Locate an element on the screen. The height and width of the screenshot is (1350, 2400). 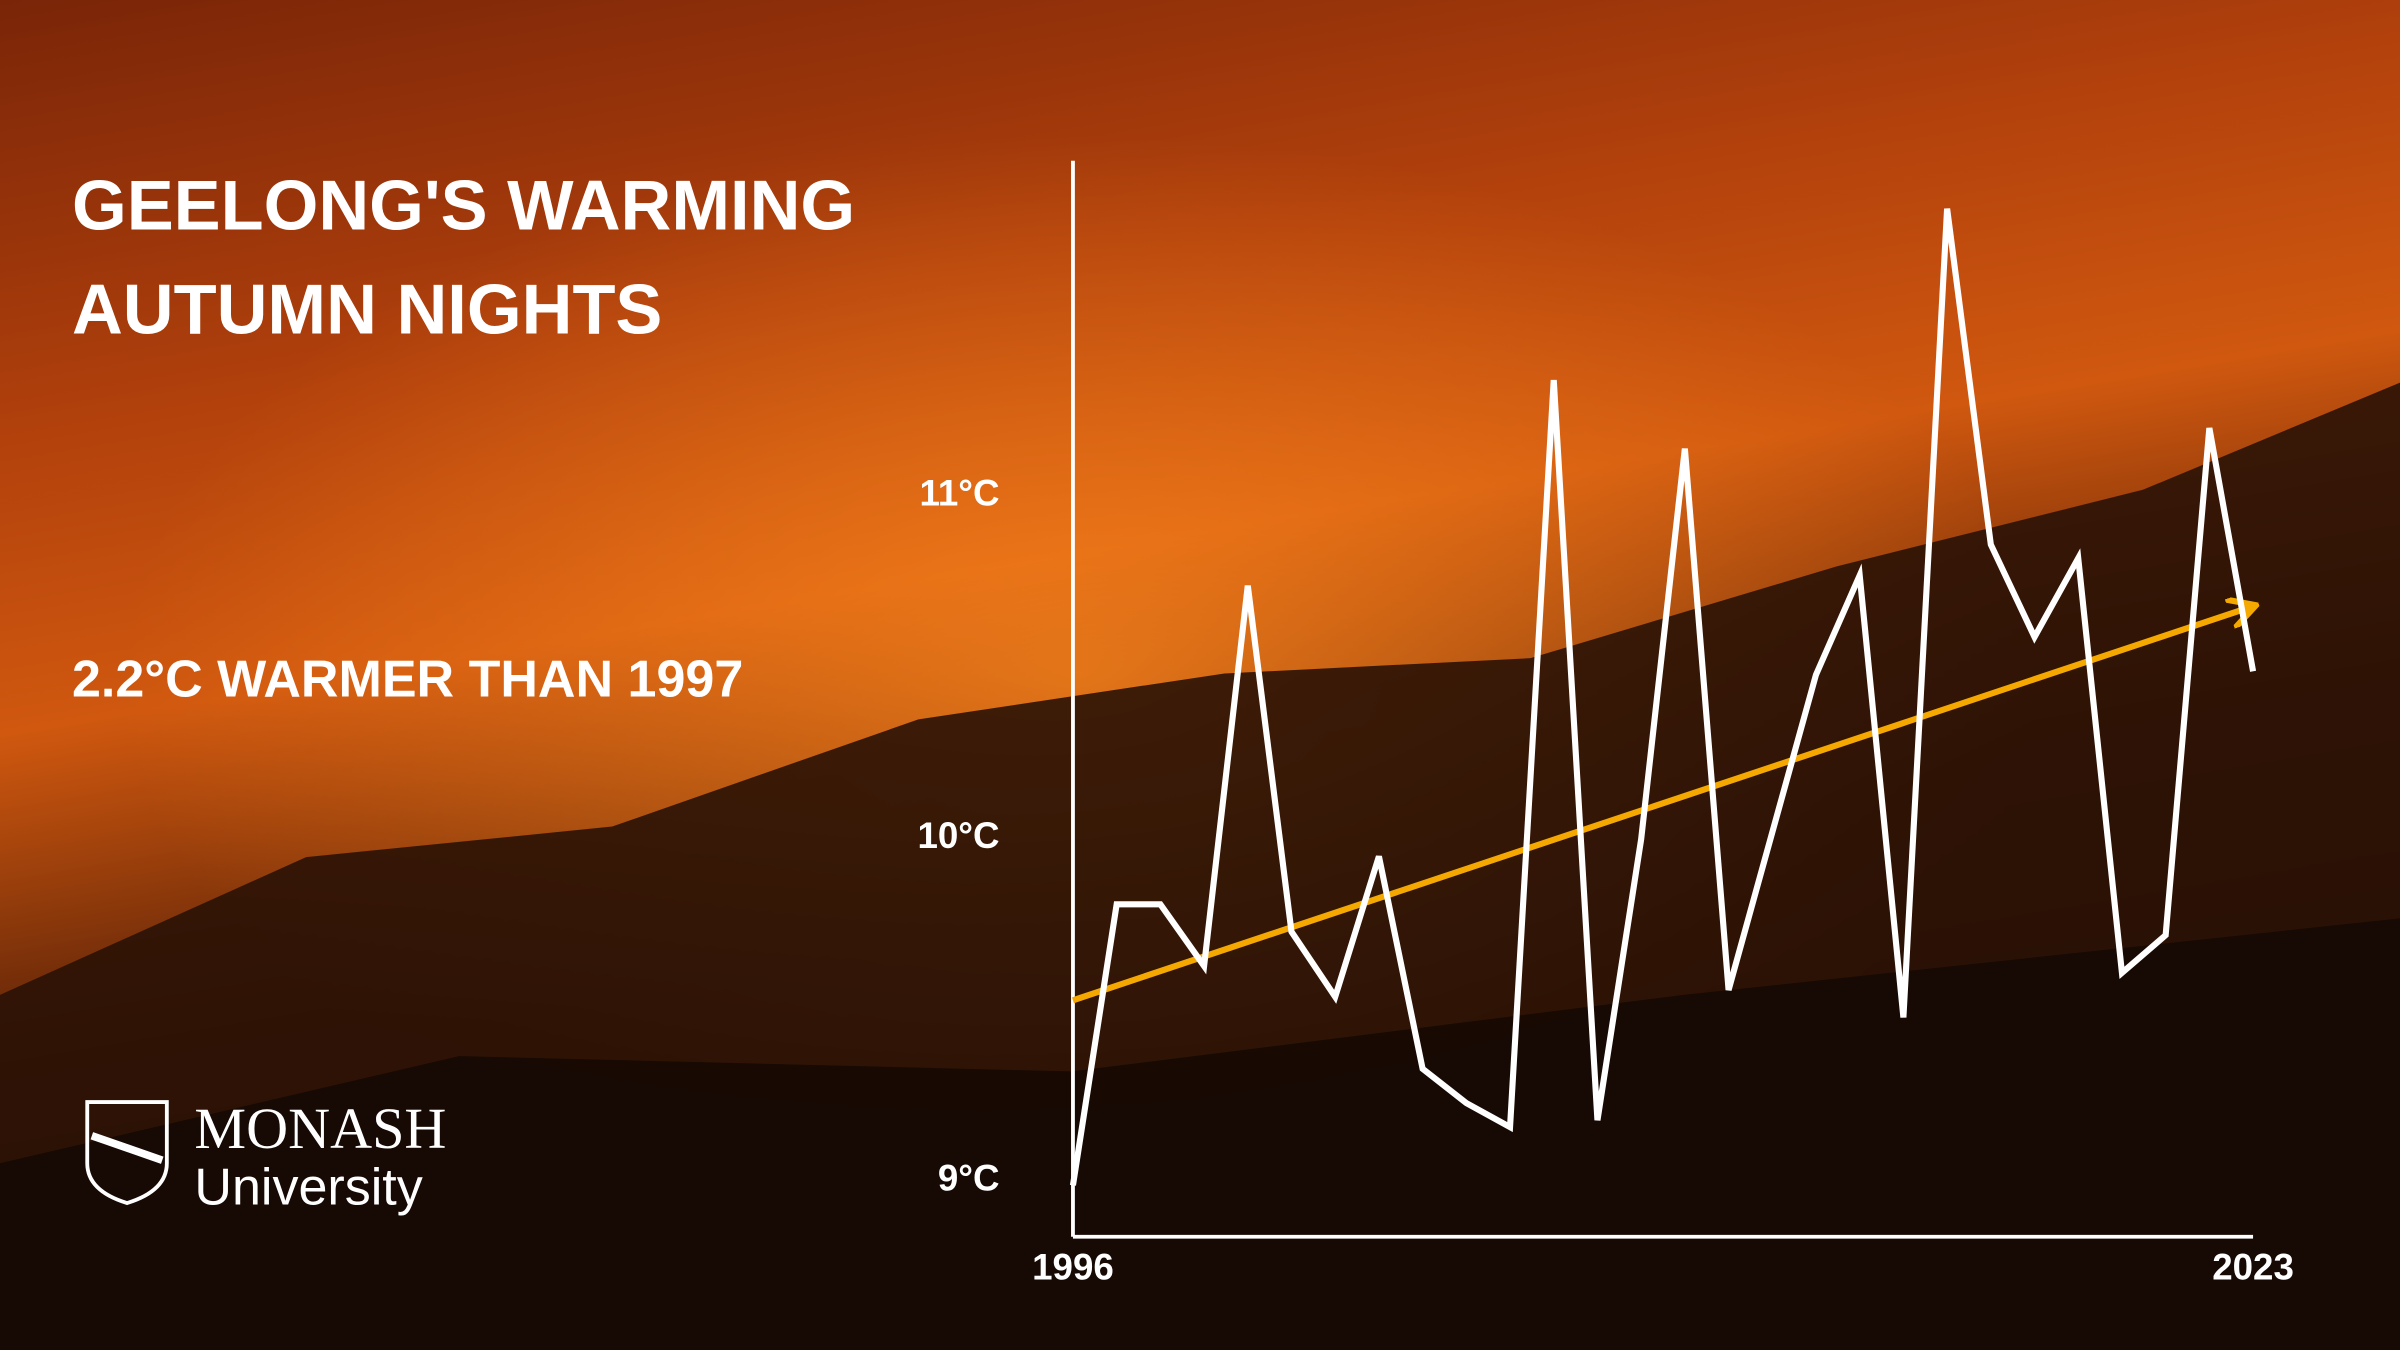
logo-name: MONASH is located at coordinates (320, 1128).